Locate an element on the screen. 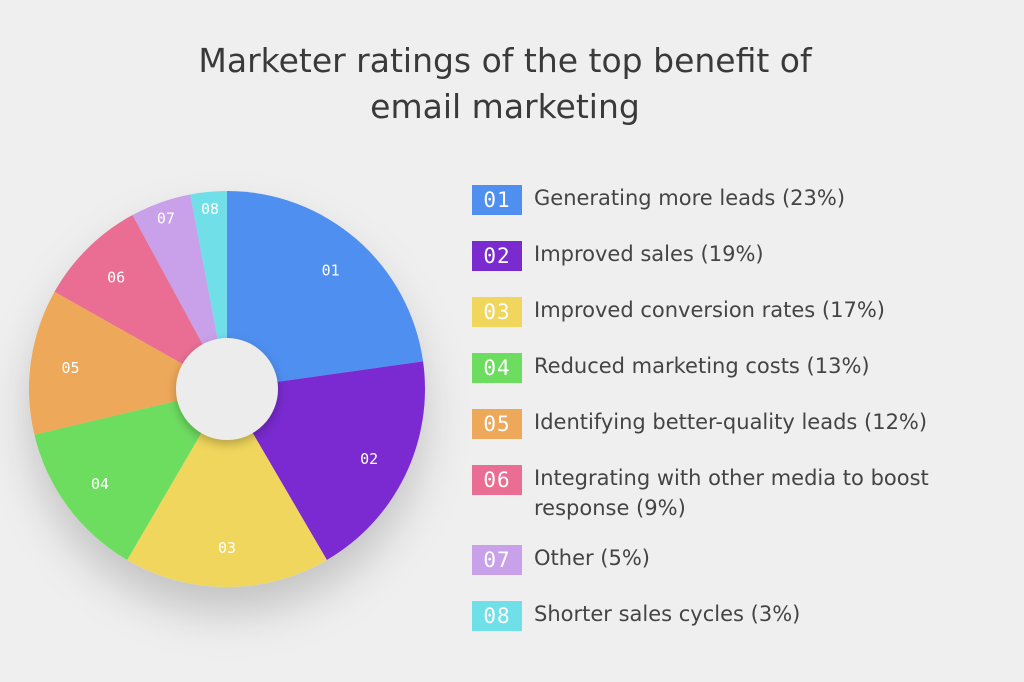 The height and width of the screenshot is (682, 1024). pie-slice-label-08: 08 is located at coordinates (210, 209).